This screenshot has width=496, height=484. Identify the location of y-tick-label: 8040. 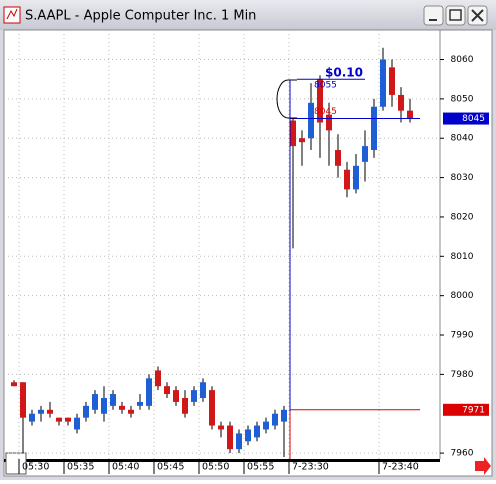
(462, 139).